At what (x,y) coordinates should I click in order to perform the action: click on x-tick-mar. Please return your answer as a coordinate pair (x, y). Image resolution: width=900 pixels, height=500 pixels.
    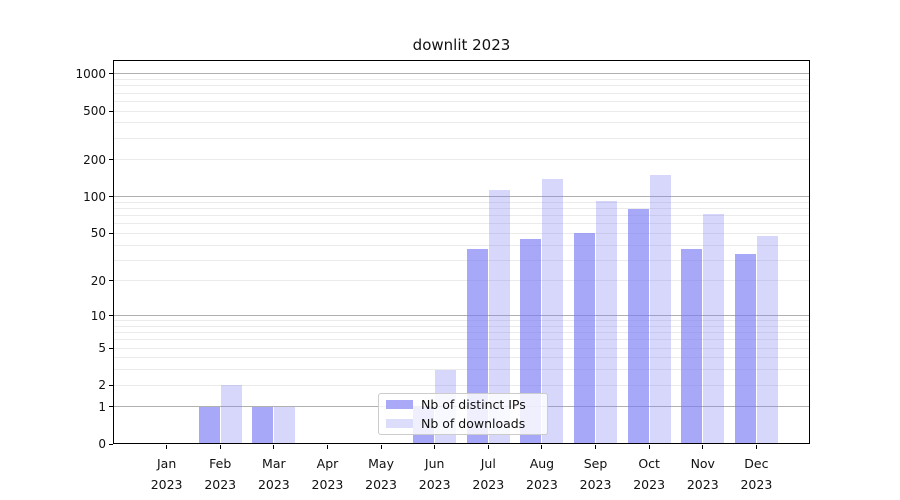
    Looking at the image, I should click on (274, 447).